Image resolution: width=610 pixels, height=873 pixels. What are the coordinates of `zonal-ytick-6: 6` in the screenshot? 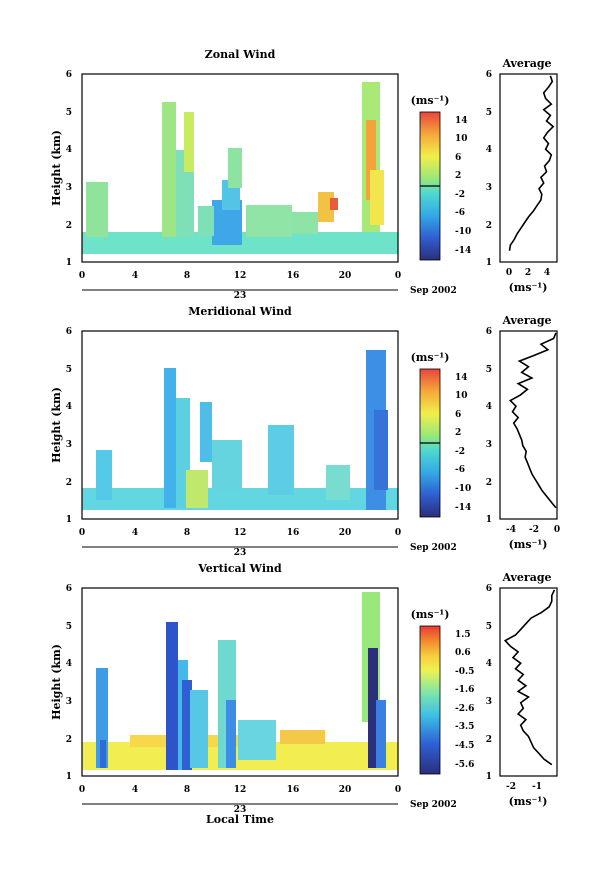 It's located at (69, 75).